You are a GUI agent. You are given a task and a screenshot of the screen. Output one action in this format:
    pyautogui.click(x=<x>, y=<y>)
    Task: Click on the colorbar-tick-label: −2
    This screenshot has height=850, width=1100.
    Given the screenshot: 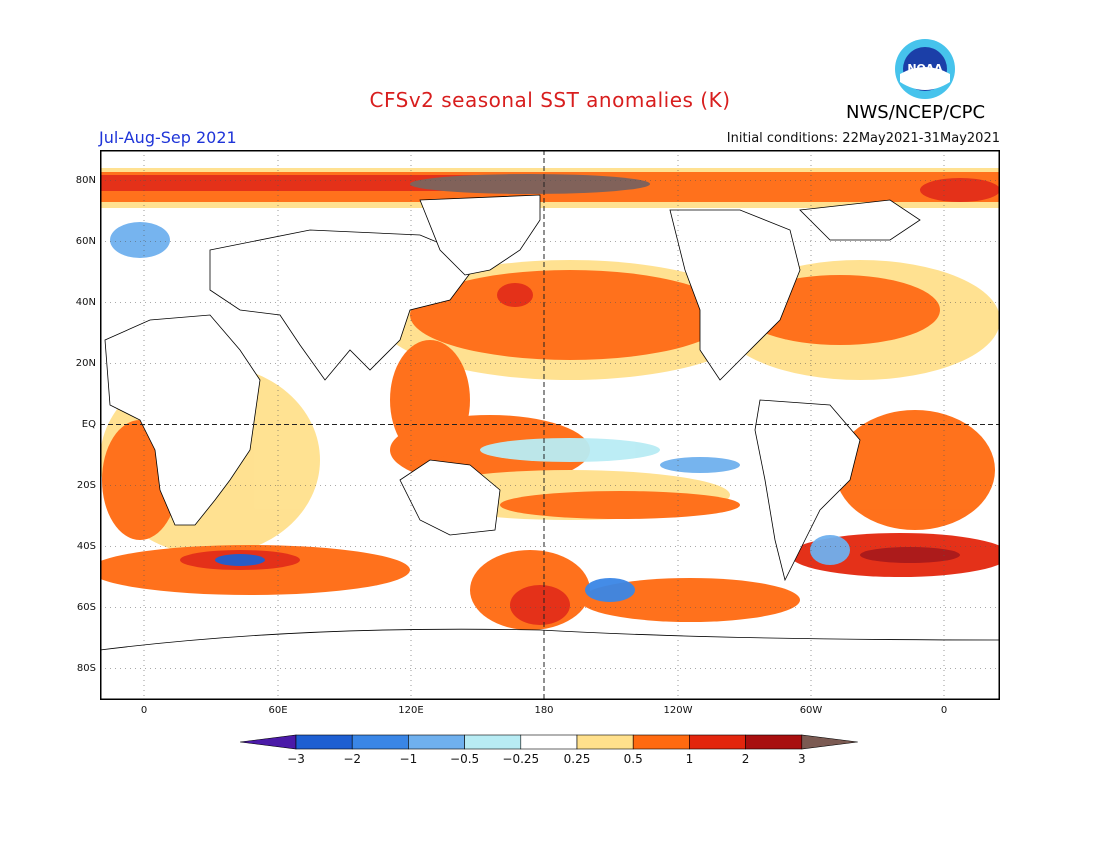 What is the action you would take?
    pyautogui.click(x=352, y=759)
    